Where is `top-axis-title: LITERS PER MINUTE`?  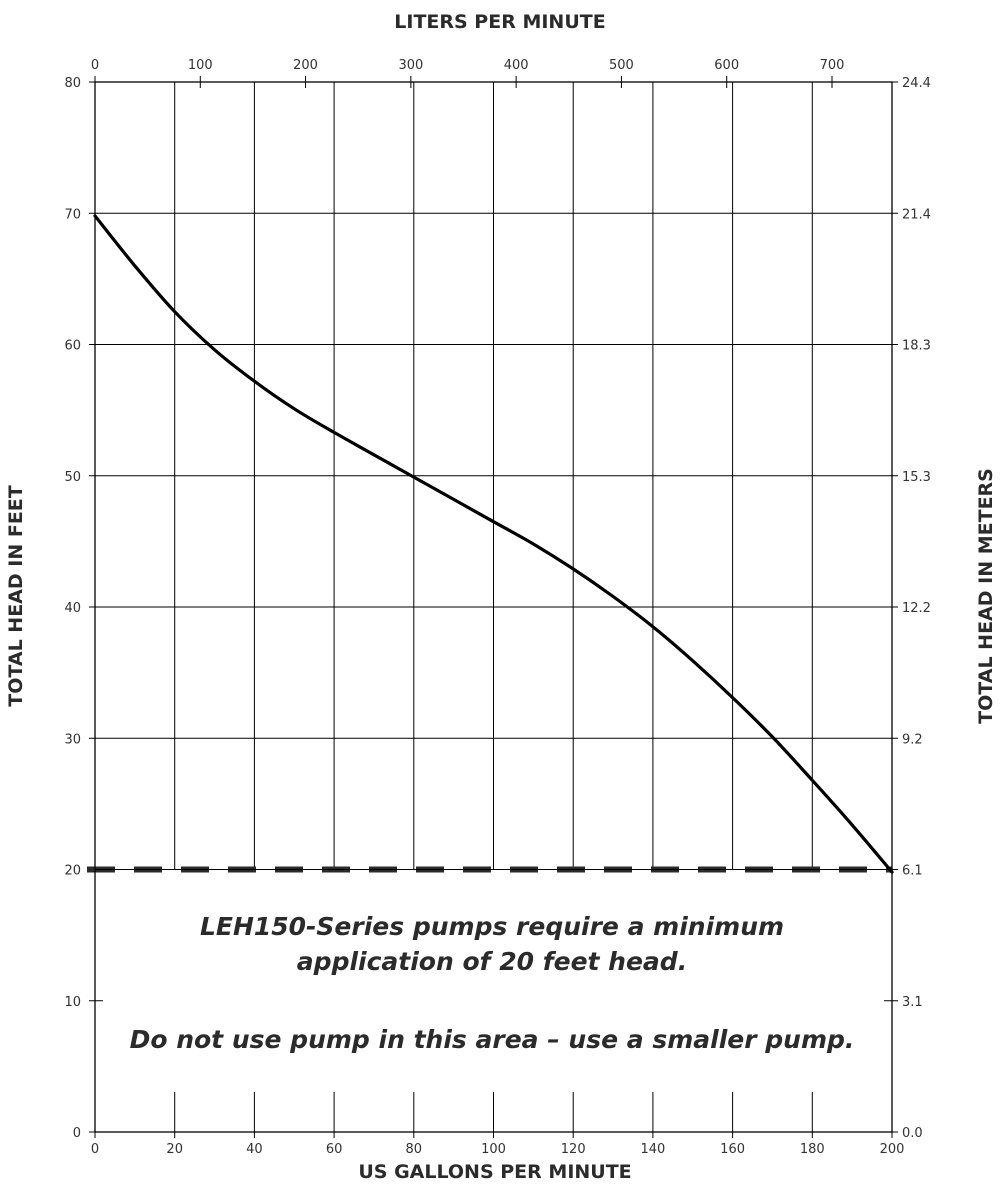 top-axis-title: LITERS PER MINUTE is located at coordinates (499, 22).